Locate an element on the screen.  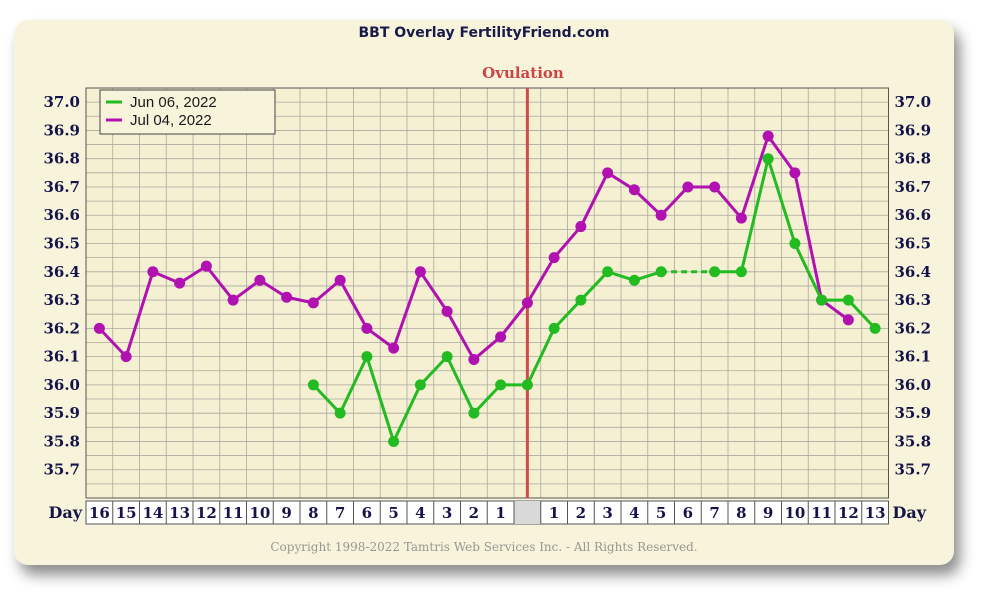
y-tick-label-left: 37.0 is located at coordinates (61, 102).